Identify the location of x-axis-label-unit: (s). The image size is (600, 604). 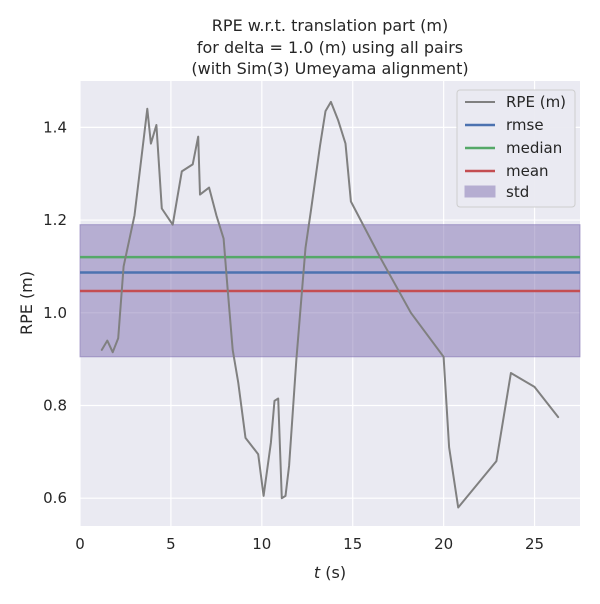
(333, 572).